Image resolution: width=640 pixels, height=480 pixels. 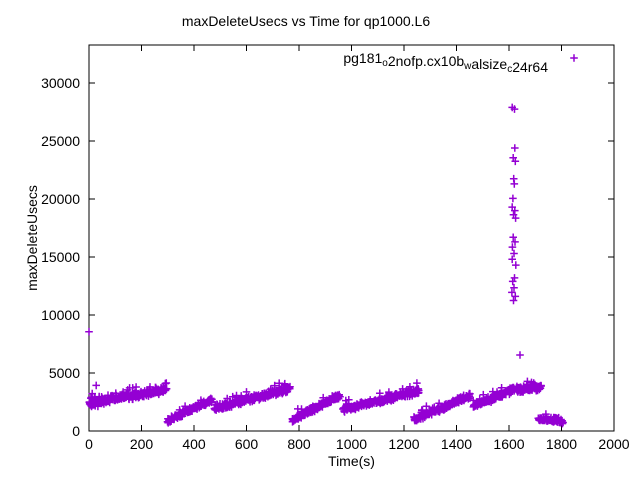 I want to click on chart-title: maxDeleteUsecs vs Time for qp1000.L6, so click(x=306, y=21).